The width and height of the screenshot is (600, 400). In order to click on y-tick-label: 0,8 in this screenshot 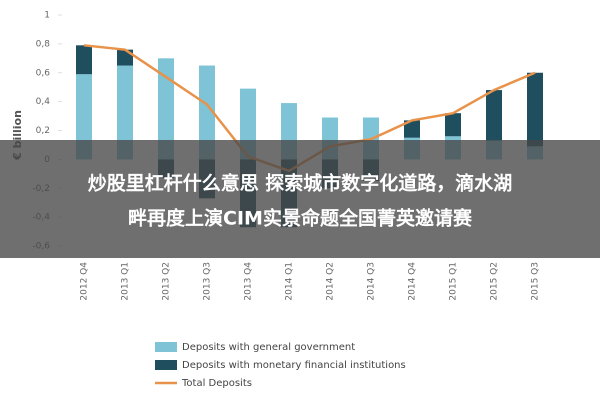, I will do `click(43, 44)`.